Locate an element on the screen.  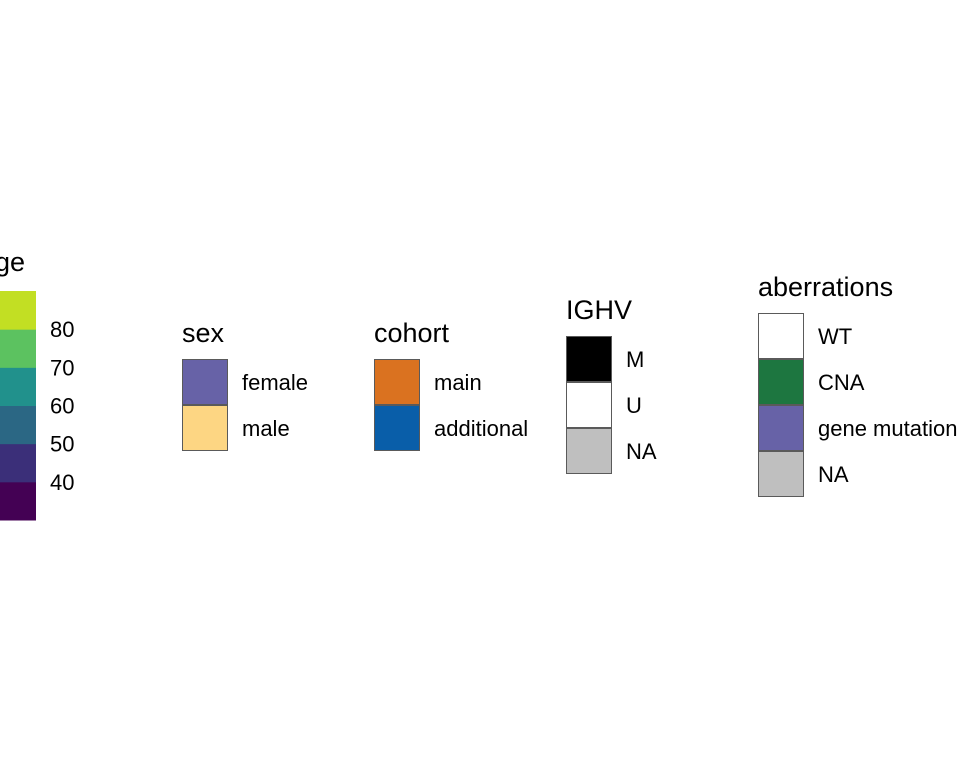
colorbar-title: age is located at coordinates (12, 262).